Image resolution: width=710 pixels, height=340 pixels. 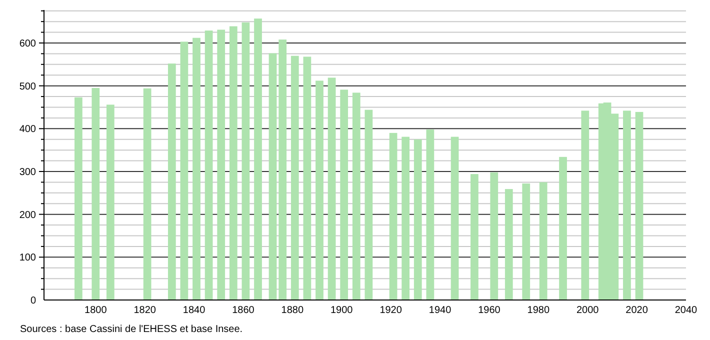 What do you see at coordinates (440, 310) in the screenshot?
I see `x-tick-label: 1940` at bounding box center [440, 310].